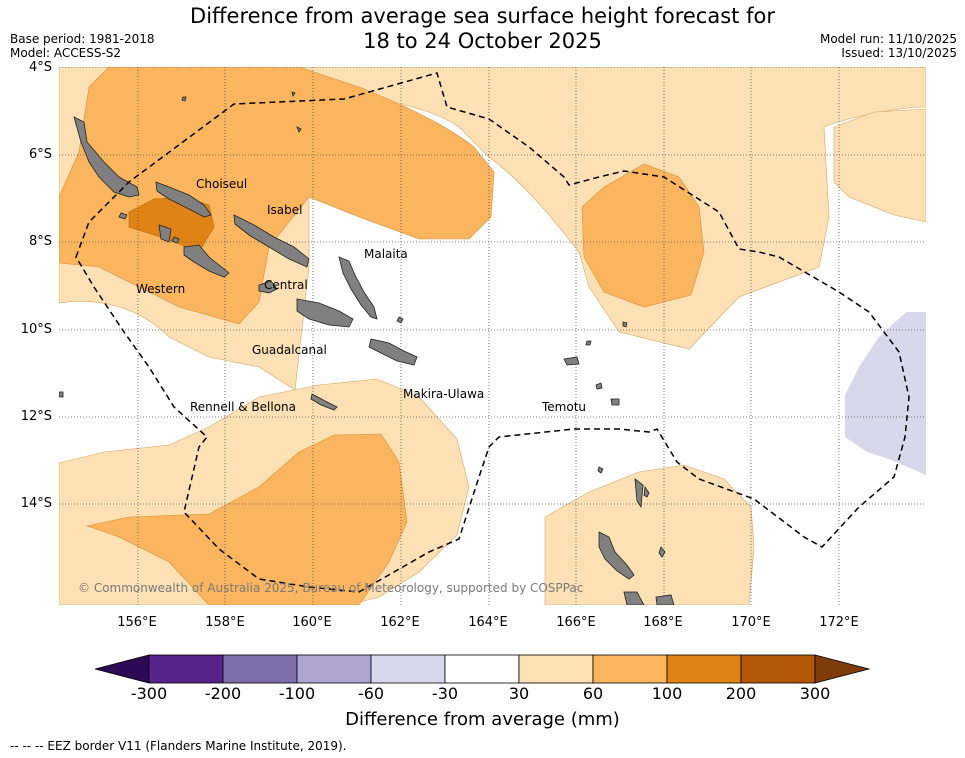 The height and width of the screenshot is (758, 965). What do you see at coordinates (663, 622) in the screenshot?
I see `lon-label-168e: 168°E` at bounding box center [663, 622].